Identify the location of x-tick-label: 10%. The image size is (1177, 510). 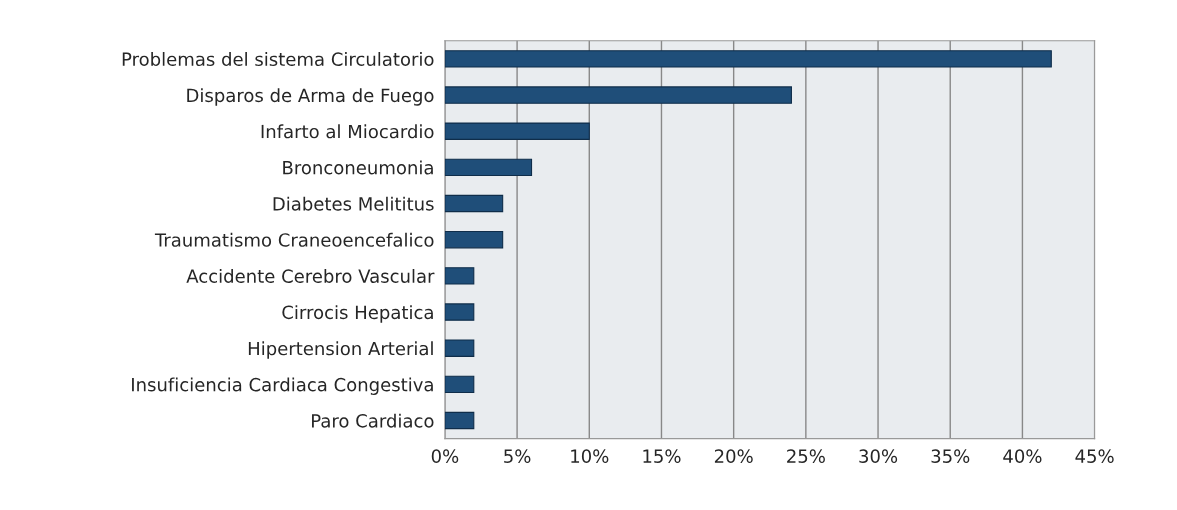
(590, 456).